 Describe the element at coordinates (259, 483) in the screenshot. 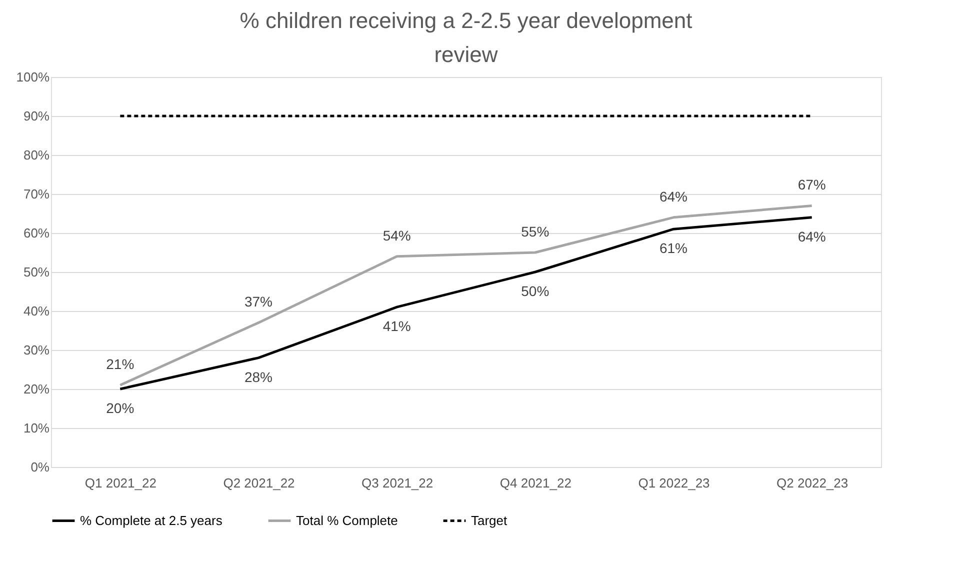

I see `x-tick-label: Q2 2021_22` at that location.